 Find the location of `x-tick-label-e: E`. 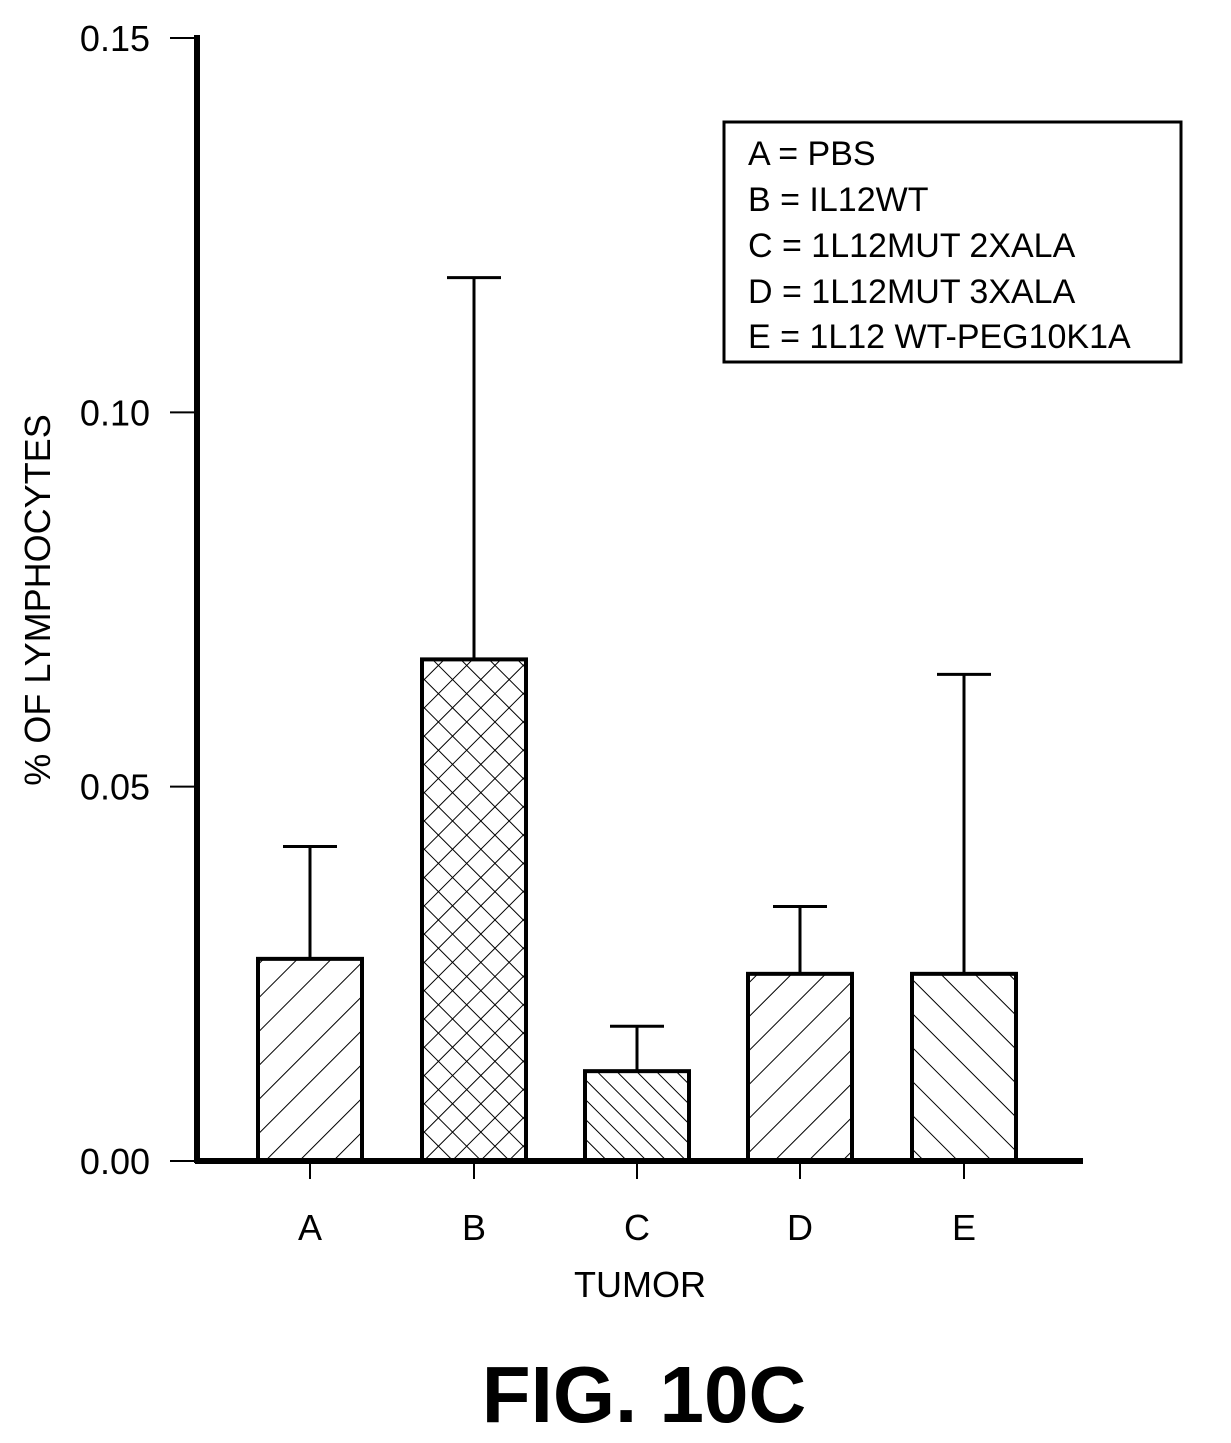

x-tick-label-e: E is located at coordinates (964, 1227).